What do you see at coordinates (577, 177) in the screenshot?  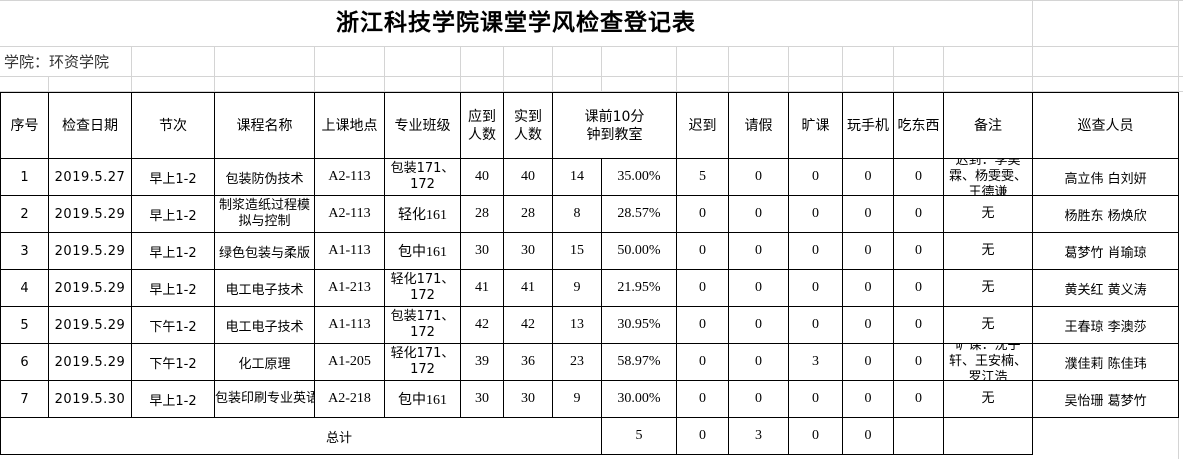 I see `early-count: 14` at bounding box center [577, 177].